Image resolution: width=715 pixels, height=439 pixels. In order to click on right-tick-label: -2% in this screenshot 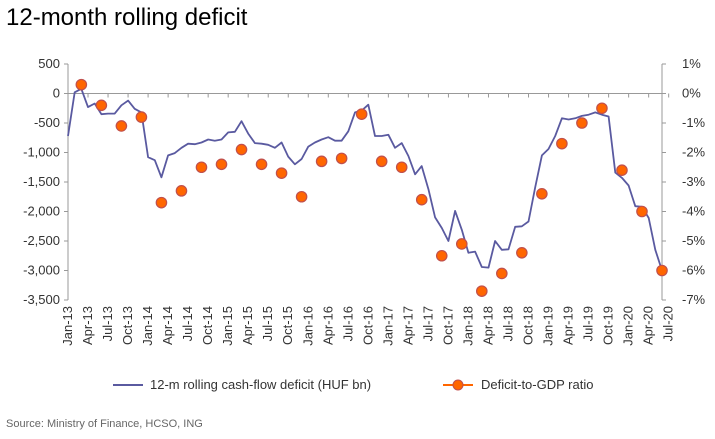, I will do `click(694, 152)`.